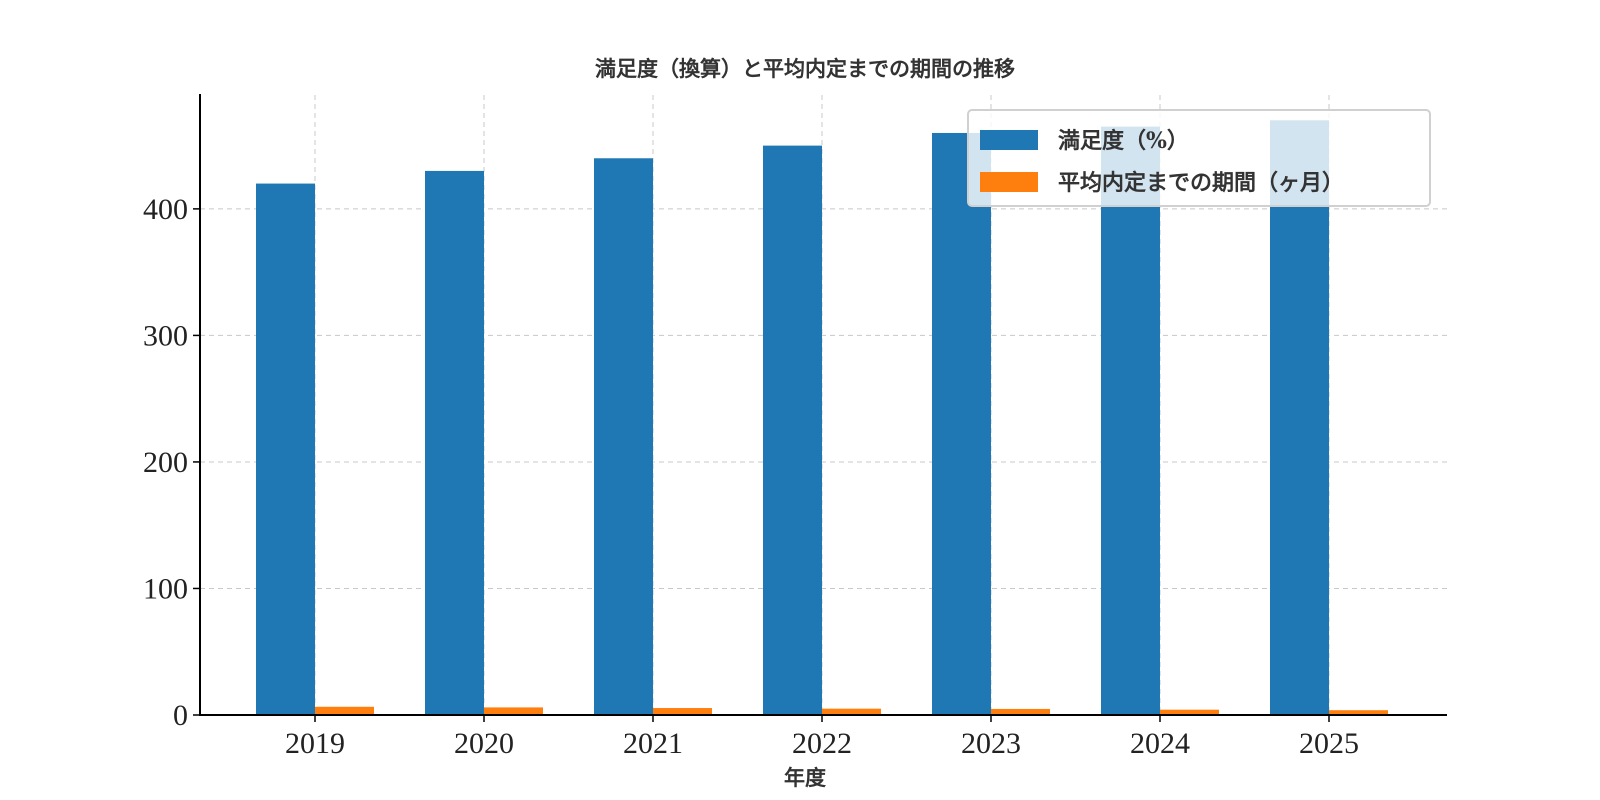 This screenshot has width=1600, height=800. Describe the element at coordinates (165, 588) in the screenshot. I see `y-tick-label: 100` at that location.